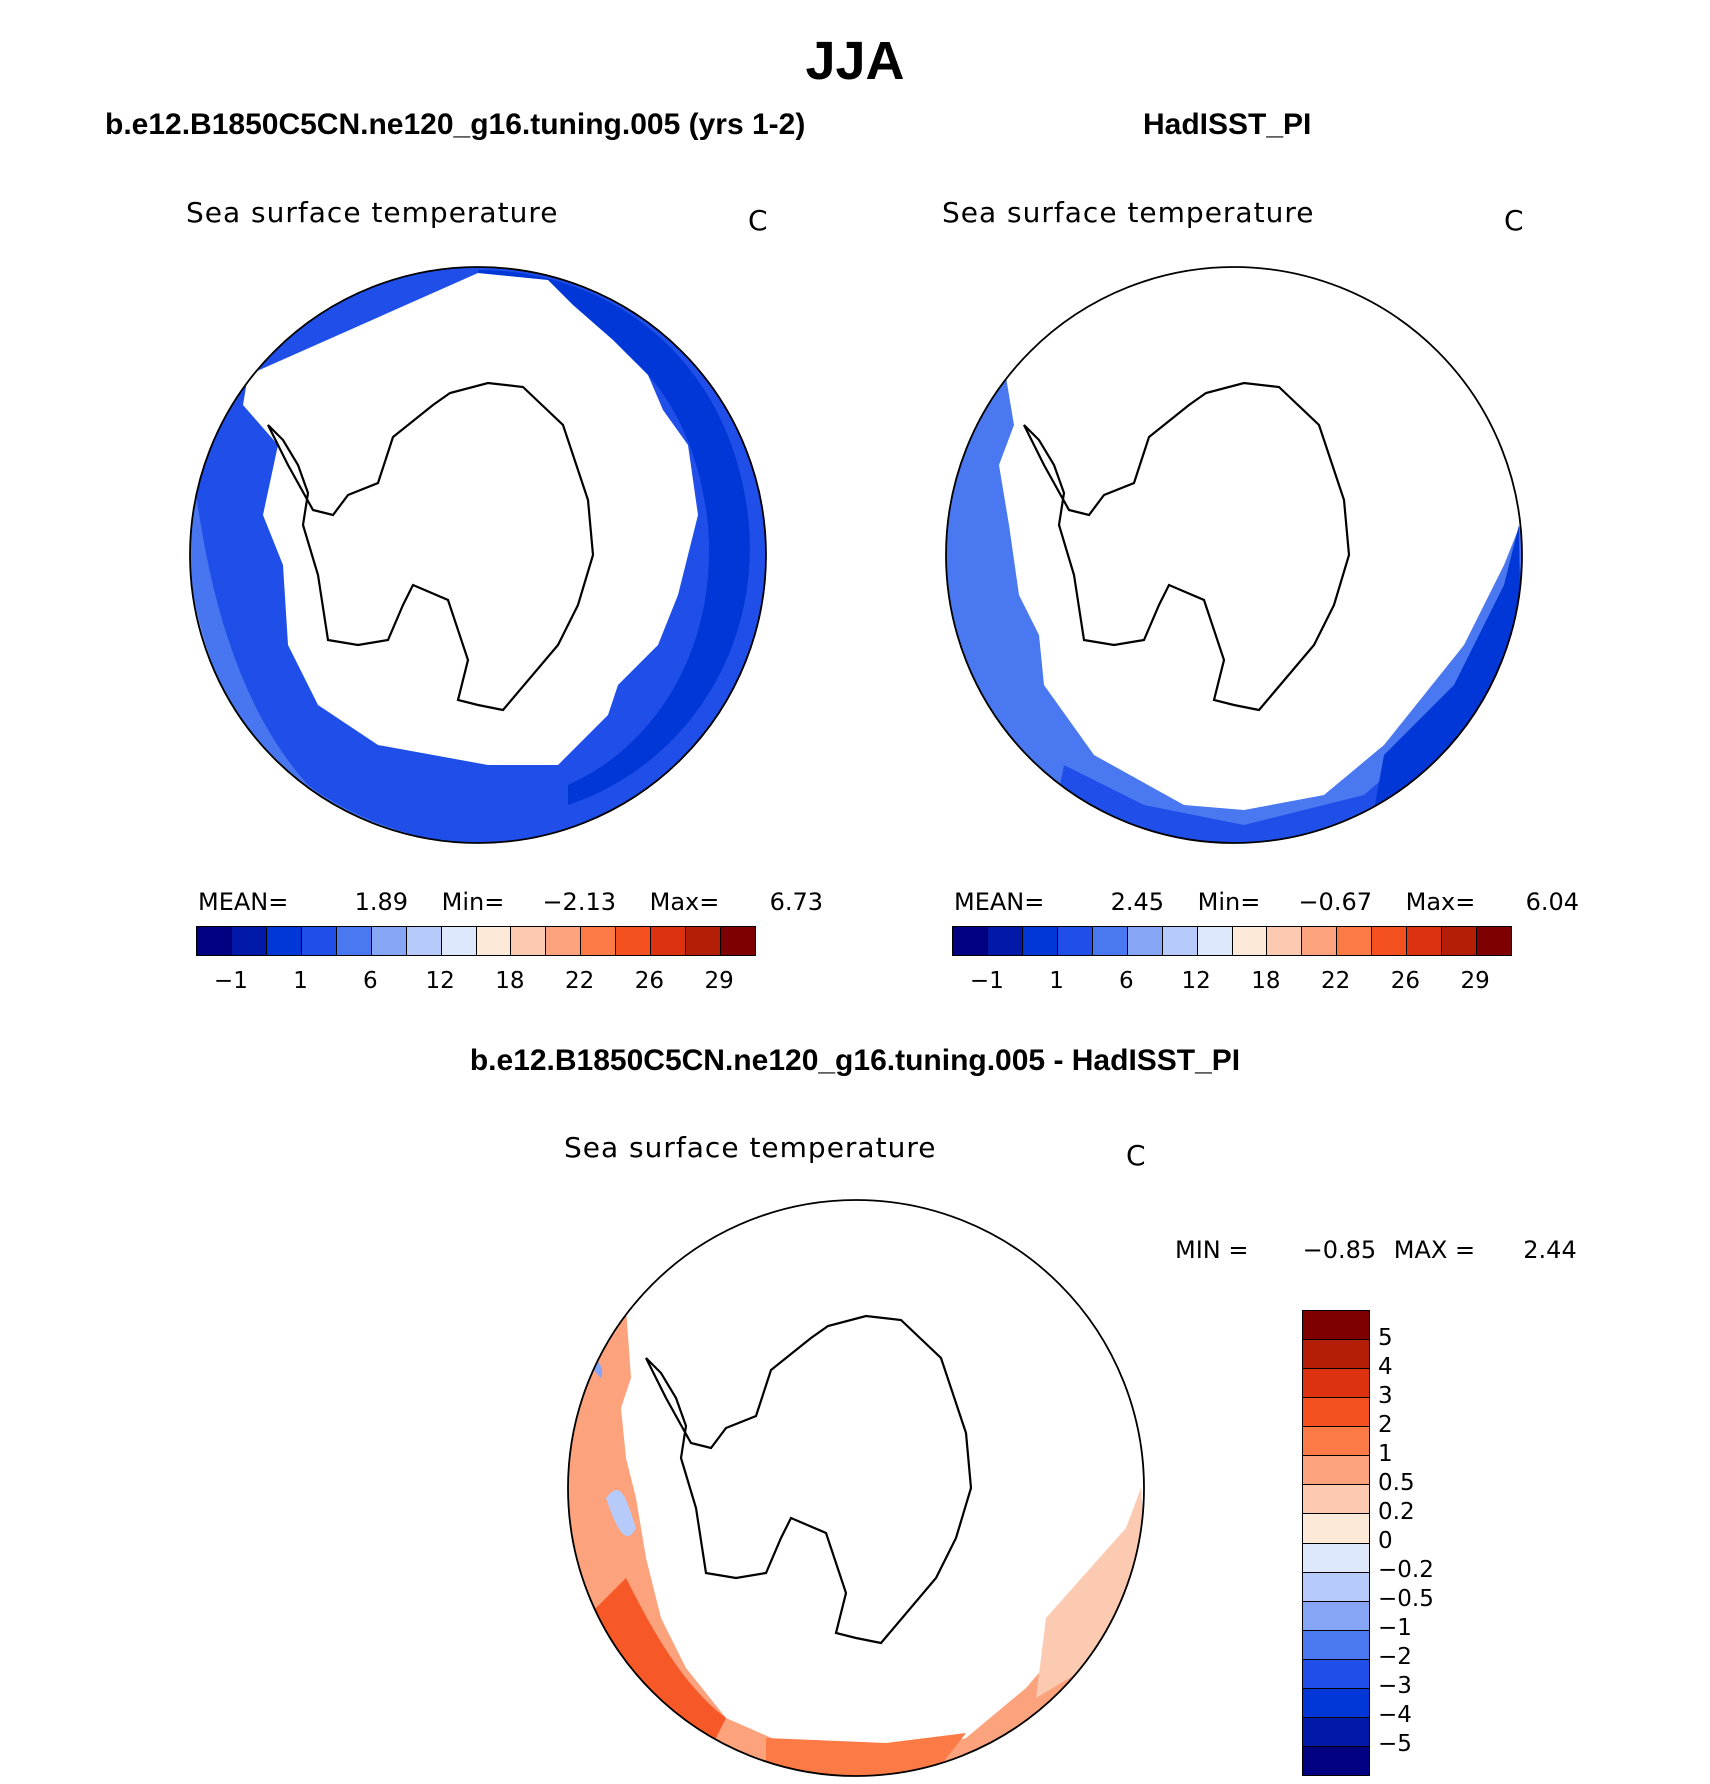 Image resolution: width=1710 pixels, height=1784 pixels. I want to click on diff-colorbar-tick-label: 1, so click(1385, 1454).